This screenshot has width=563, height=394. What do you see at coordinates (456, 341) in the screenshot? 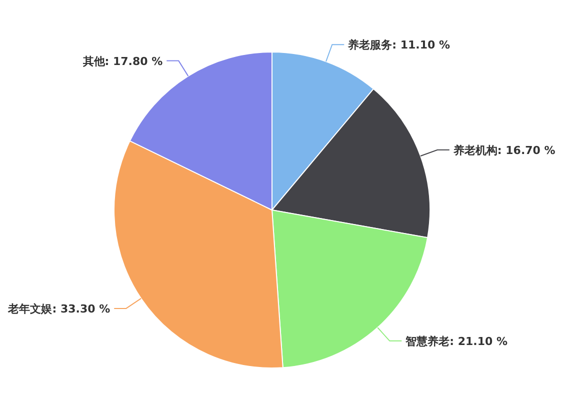
I see `slice-label: 智慧养老: 21.10 %` at bounding box center [456, 341].